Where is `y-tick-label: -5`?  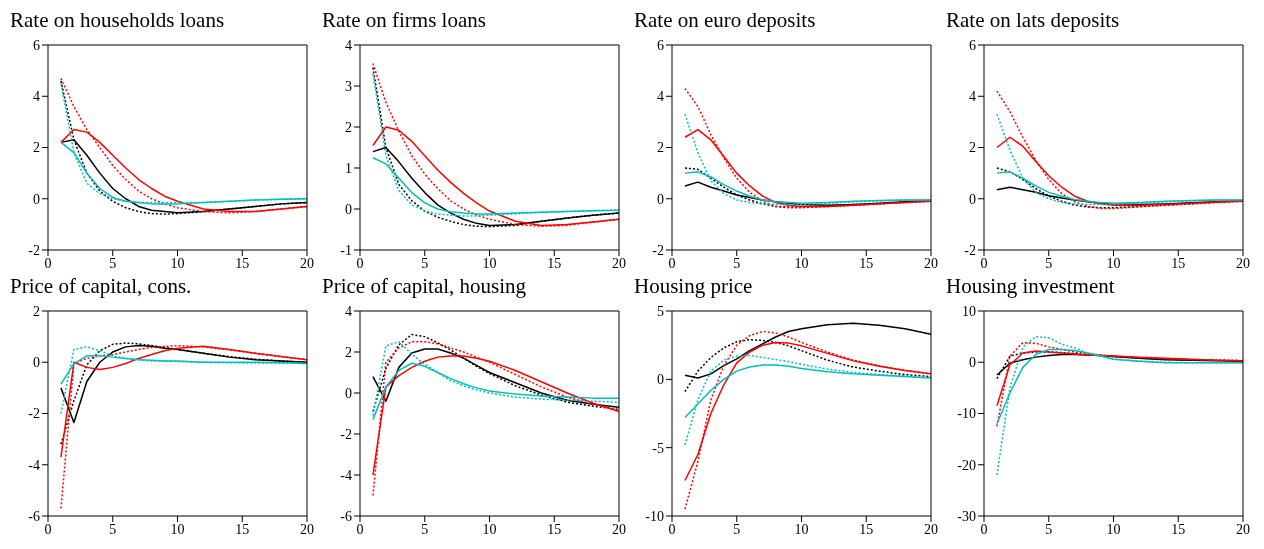 y-tick-label: -5 is located at coordinates (658, 448).